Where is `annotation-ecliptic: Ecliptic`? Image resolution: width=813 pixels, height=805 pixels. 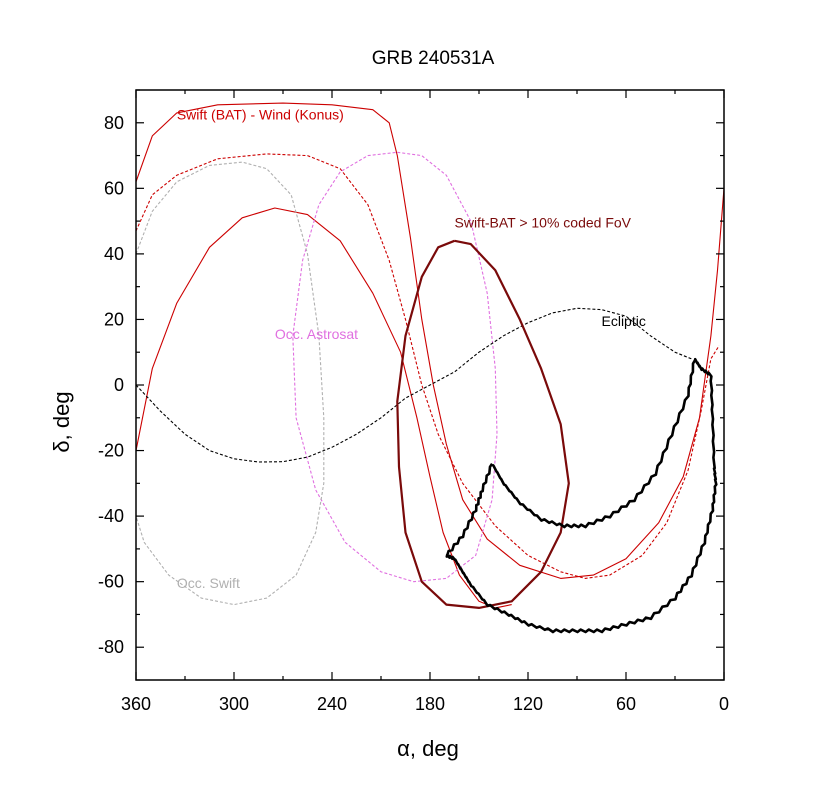 annotation-ecliptic: Ecliptic is located at coordinates (624, 321).